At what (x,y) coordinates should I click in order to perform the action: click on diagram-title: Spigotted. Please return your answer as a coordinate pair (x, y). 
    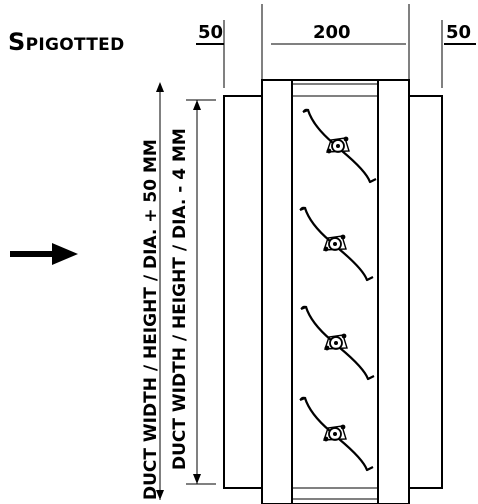
    Looking at the image, I should click on (66, 42).